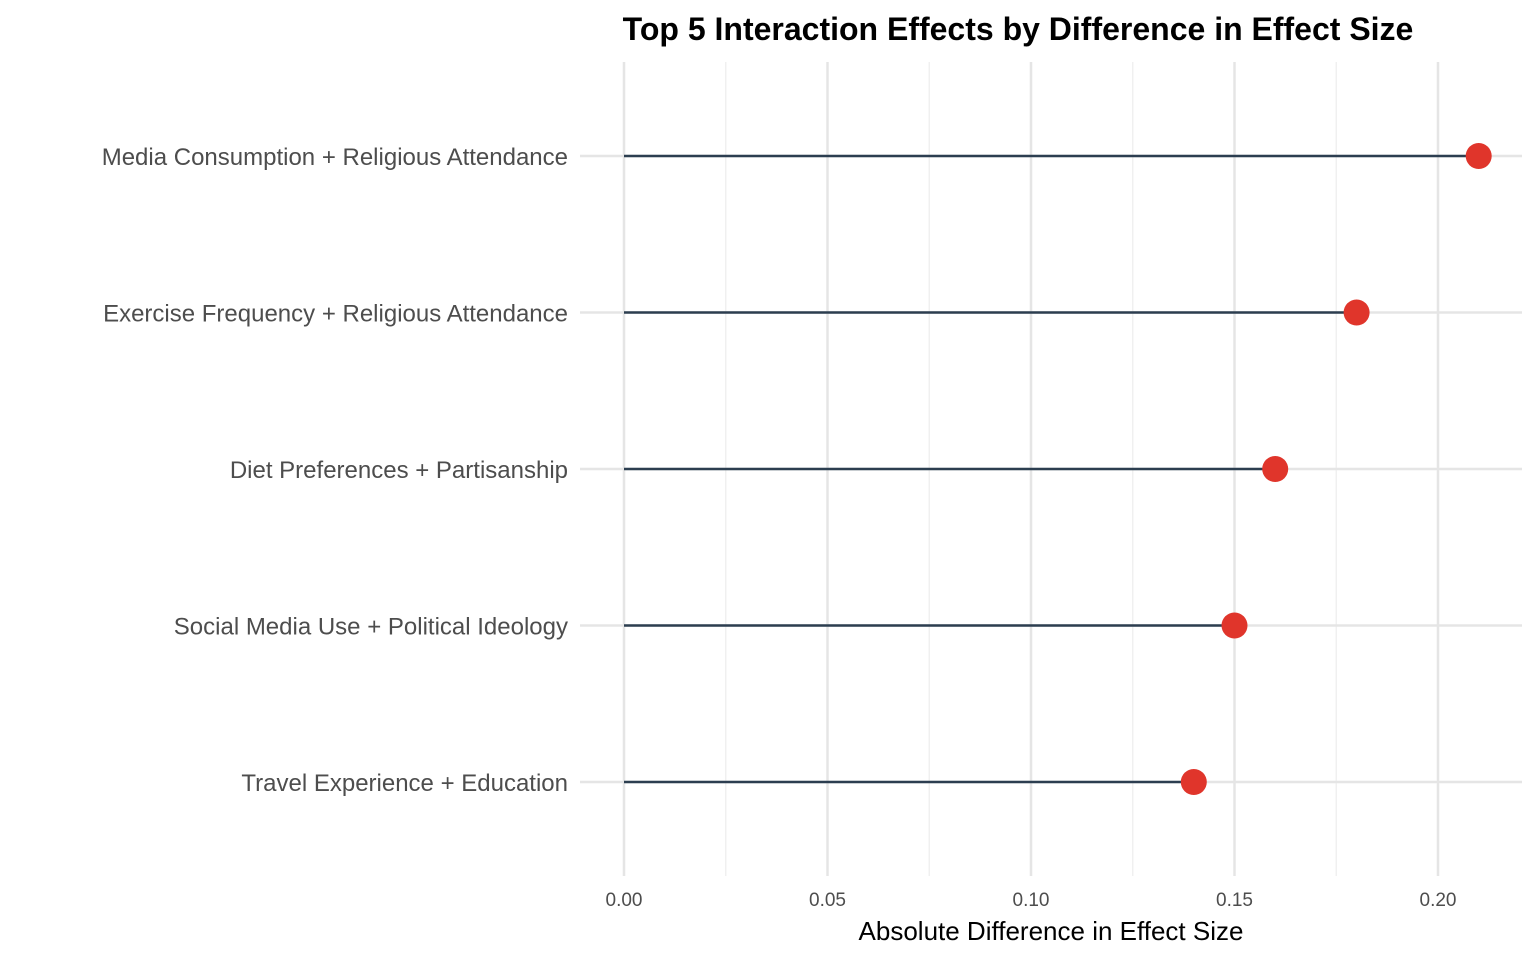  I want to click on points, so click(1336, 469).